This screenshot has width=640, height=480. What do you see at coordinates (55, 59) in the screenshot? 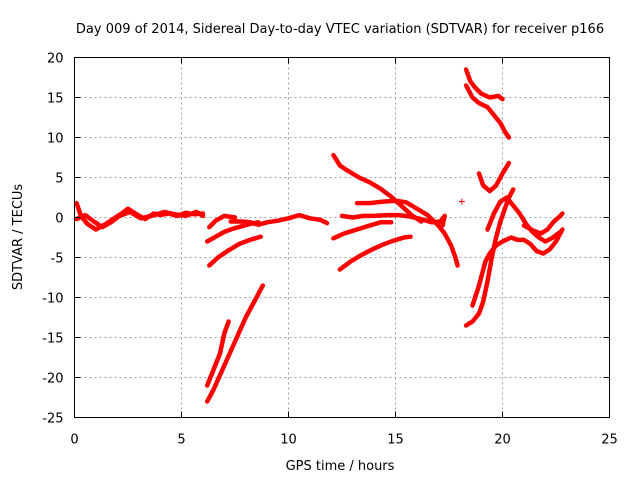
I see `y-tick-label: 20` at bounding box center [55, 59].